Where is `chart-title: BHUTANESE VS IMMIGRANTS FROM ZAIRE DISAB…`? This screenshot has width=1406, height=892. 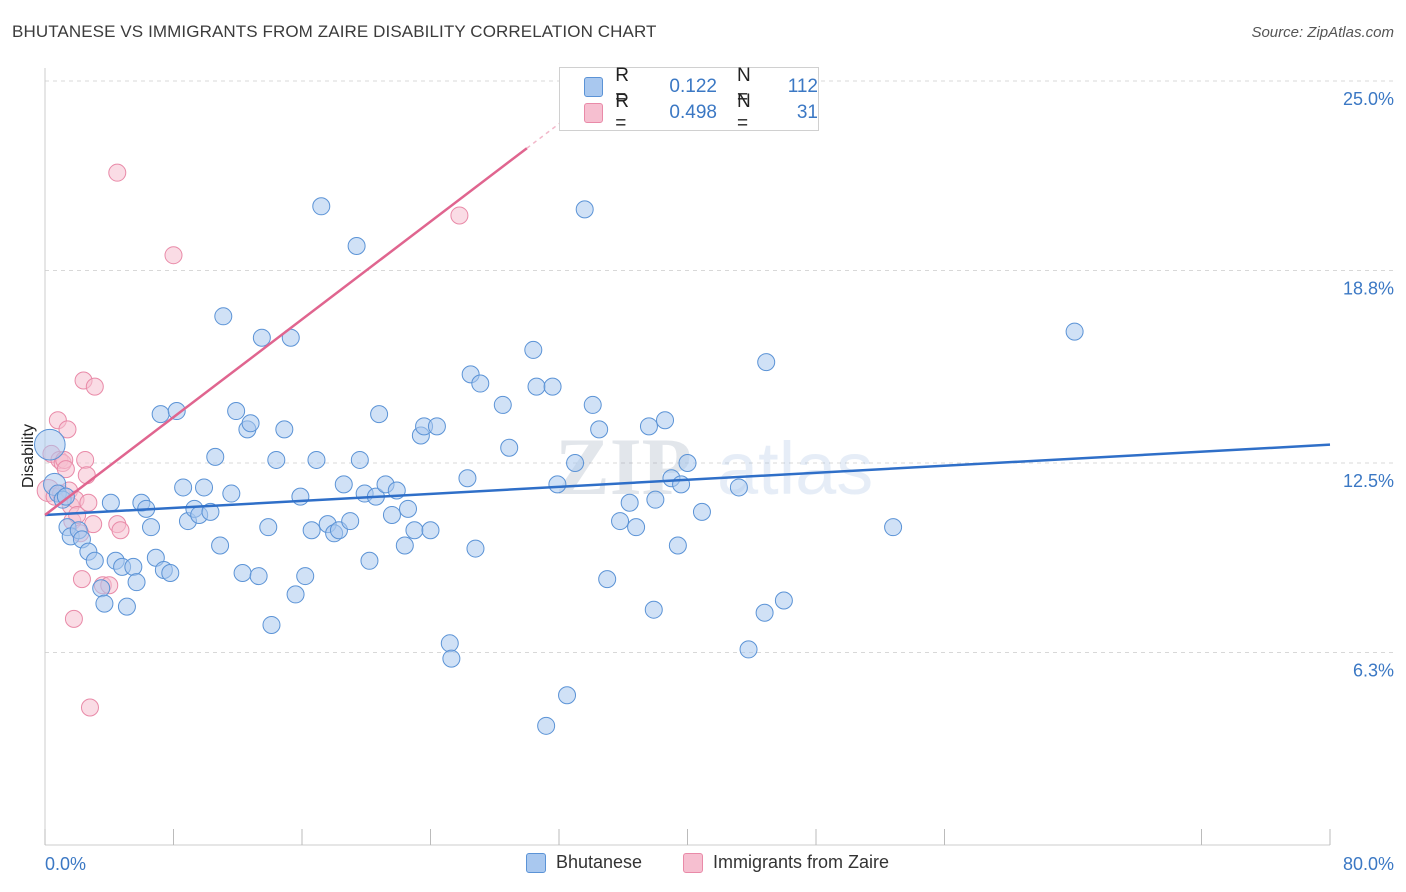
chart-title: BHUTANESE VS IMMIGRANTS FROM ZAIRE DISAB… is located at coordinates (334, 31).